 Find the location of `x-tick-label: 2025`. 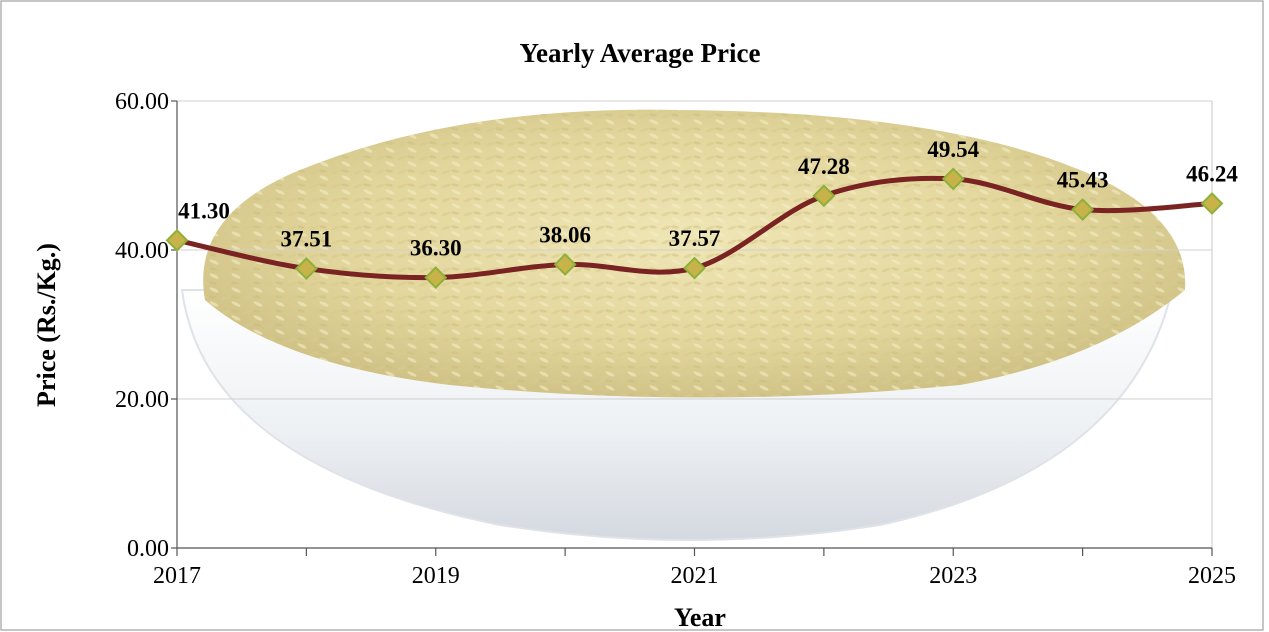

x-tick-label: 2025 is located at coordinates (1212, 576).